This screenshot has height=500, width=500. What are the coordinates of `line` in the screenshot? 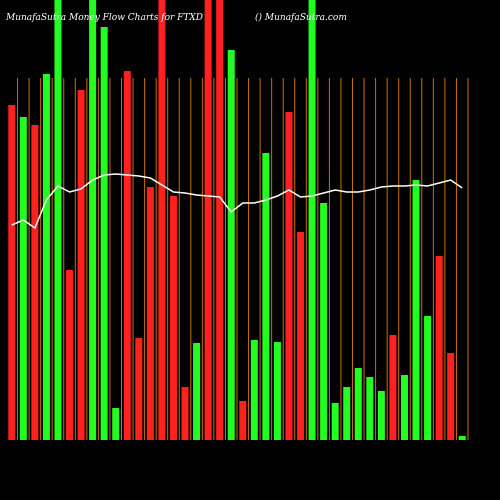 It's located at (237, 201).